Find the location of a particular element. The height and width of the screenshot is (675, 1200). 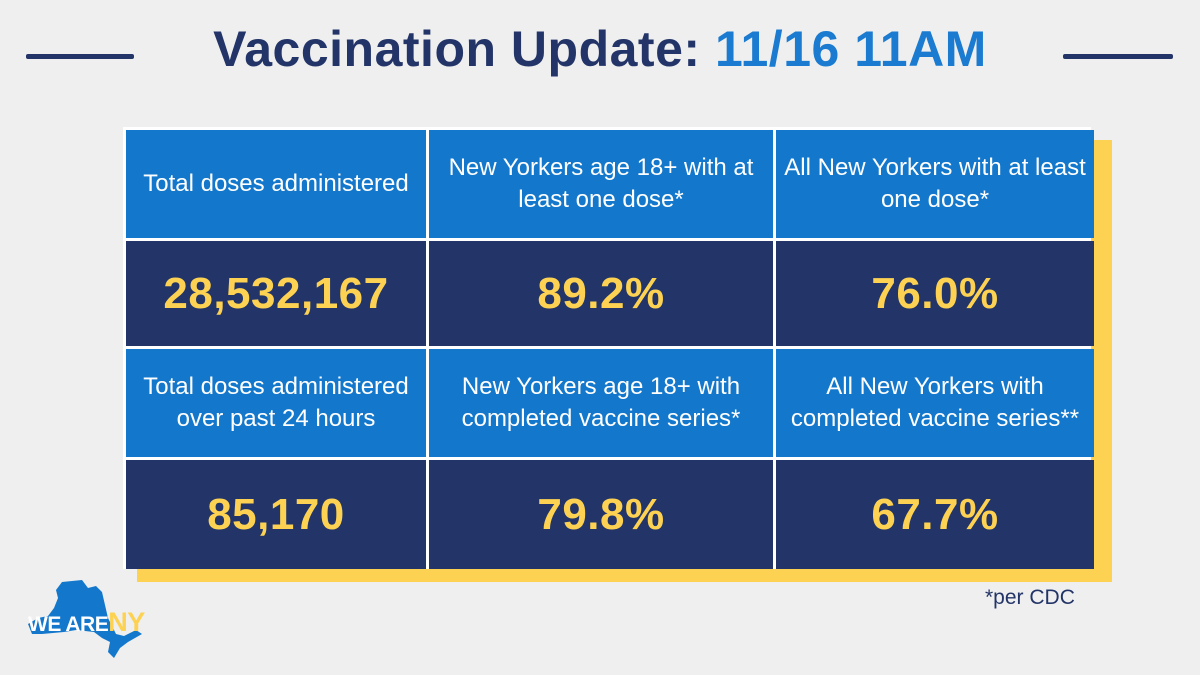

logo-we-are: WE ARE is located at coordinates (68, 624).